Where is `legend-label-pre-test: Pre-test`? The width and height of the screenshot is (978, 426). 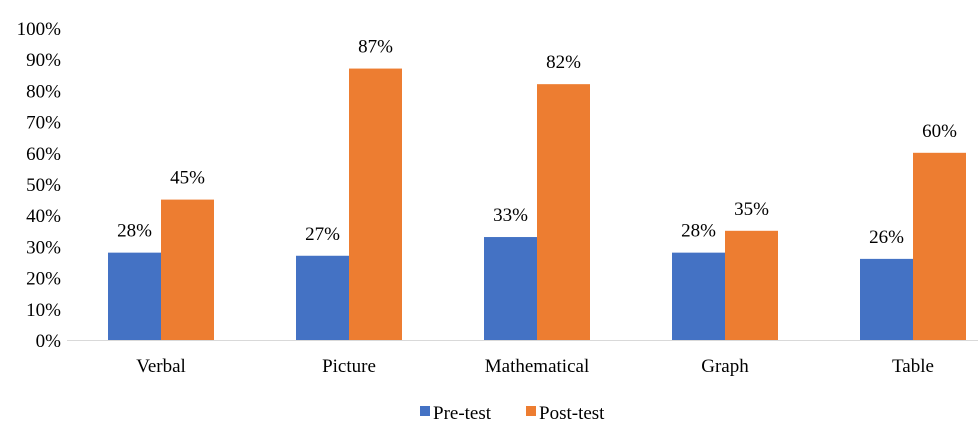 legend-label-pre-test: Pre-test is located at coordinates (462, 413).